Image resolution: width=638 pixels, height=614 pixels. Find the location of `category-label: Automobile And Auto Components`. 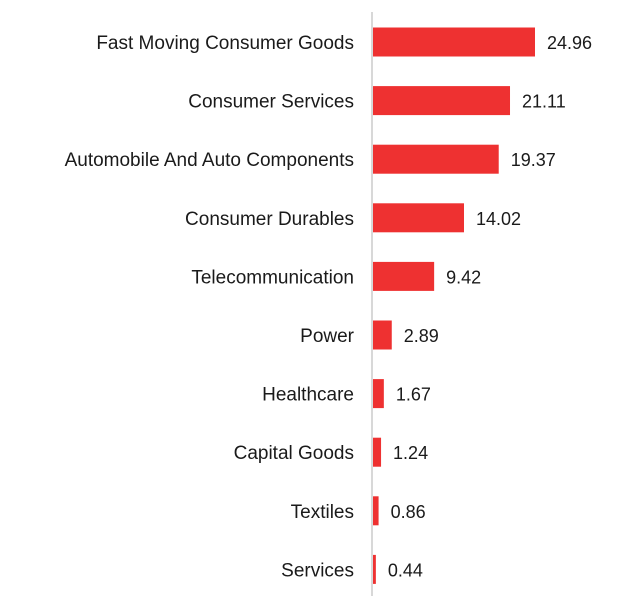

category-label: Automobile And Auto Components is located at coordinates (209, 160).